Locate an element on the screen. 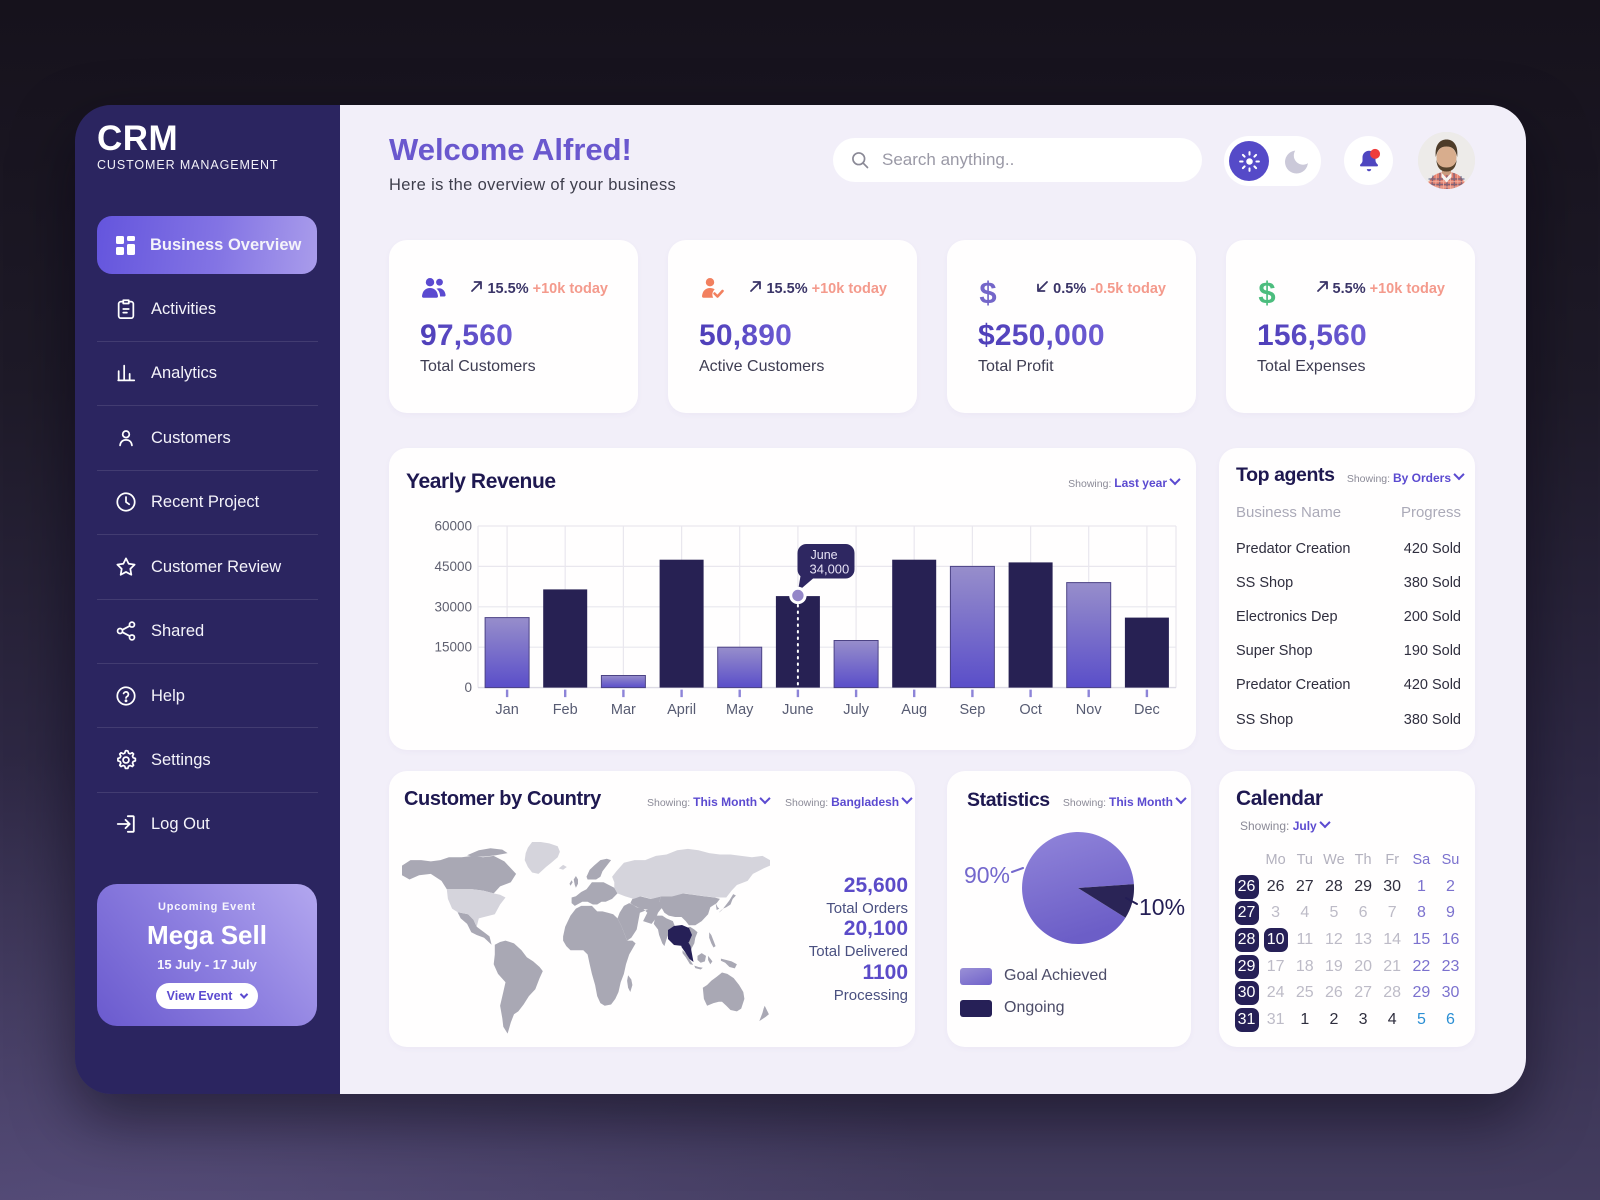  svg-text: Feb is located at coordinates (565, 710).